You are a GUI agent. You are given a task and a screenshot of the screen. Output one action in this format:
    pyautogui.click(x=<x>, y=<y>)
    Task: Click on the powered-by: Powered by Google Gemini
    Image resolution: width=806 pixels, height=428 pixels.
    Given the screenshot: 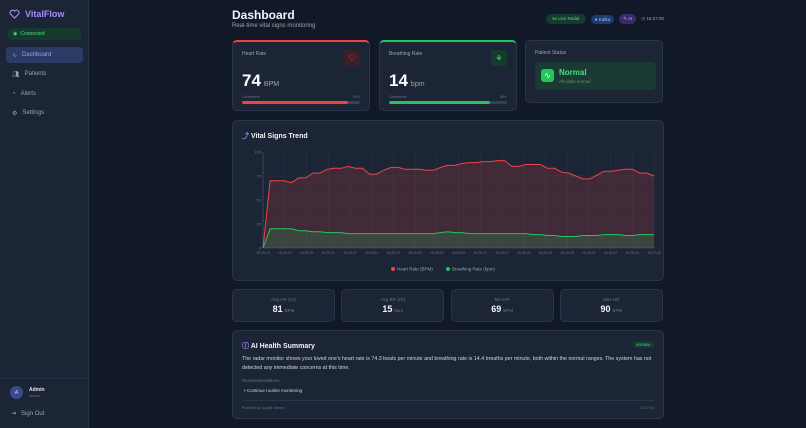 What is the action you would take?
    pyautogui.click(x=263, y=408)
    